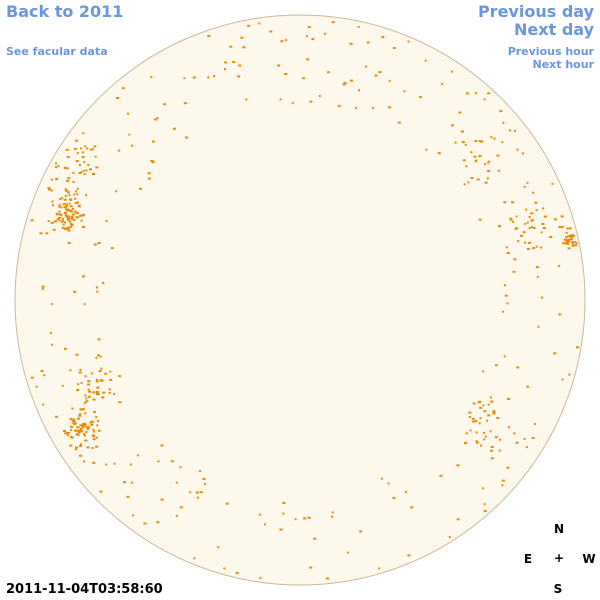 The height and width of the screenshot is (600, 600). Describe the element at coordinates (57, 51) in the screenshot. I see `facular-link: See facular data` at that location.